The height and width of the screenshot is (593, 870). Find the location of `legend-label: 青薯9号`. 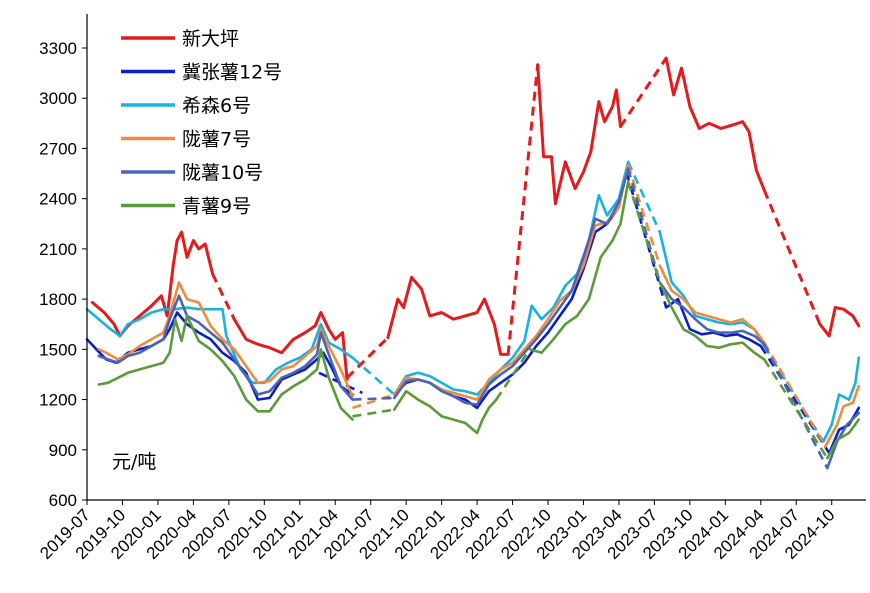

legend-label: 青薯9号 is located at coordinates (216, 207).